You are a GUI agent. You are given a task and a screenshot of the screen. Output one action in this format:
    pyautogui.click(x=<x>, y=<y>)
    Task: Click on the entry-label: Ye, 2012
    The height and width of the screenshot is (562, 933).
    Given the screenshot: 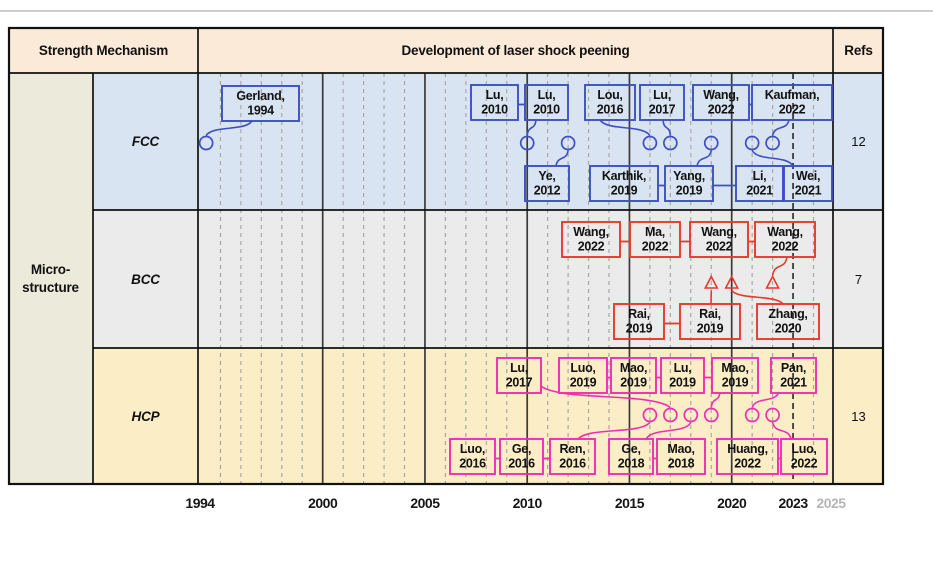 What is the action you would take?
    pyautogui.click(x=547, y=183)
    